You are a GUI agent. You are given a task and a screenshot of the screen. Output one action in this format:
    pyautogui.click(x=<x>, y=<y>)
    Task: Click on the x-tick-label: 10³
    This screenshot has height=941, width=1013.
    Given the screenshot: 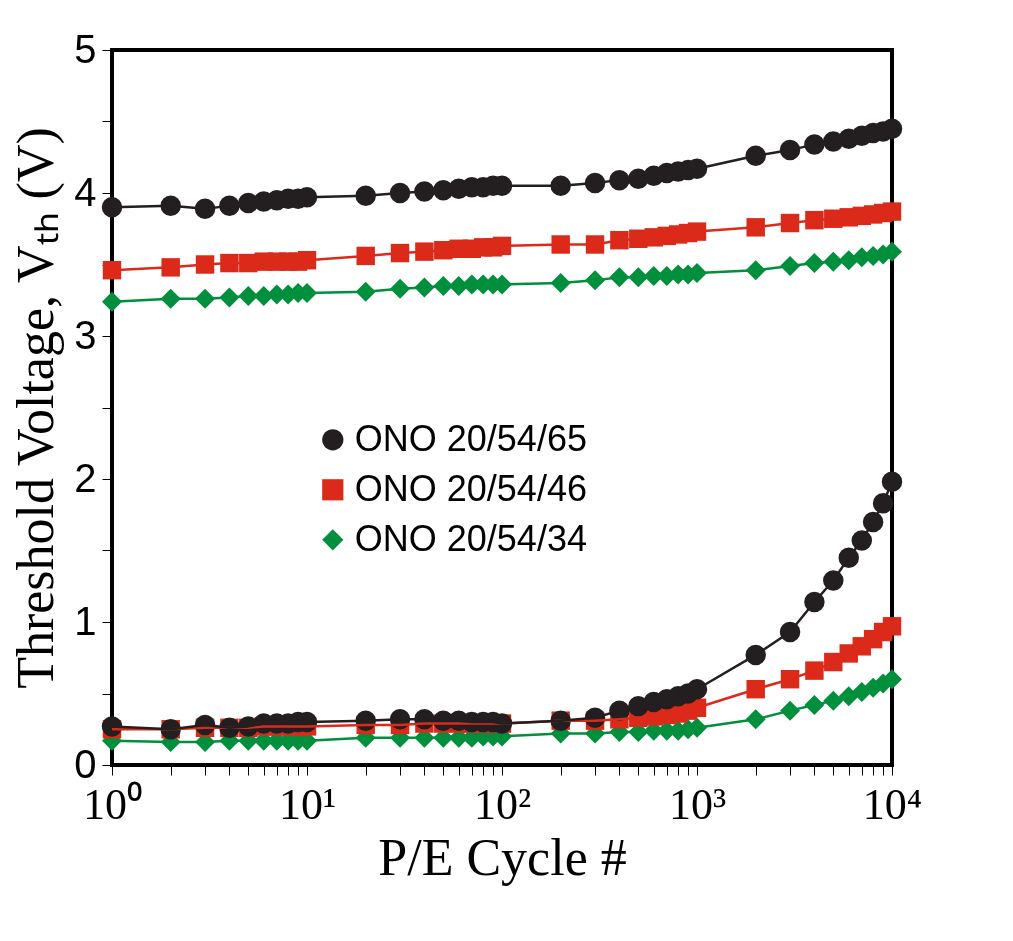 What is the action you would take?
    pyautogui.click(x=697, y=804)
    